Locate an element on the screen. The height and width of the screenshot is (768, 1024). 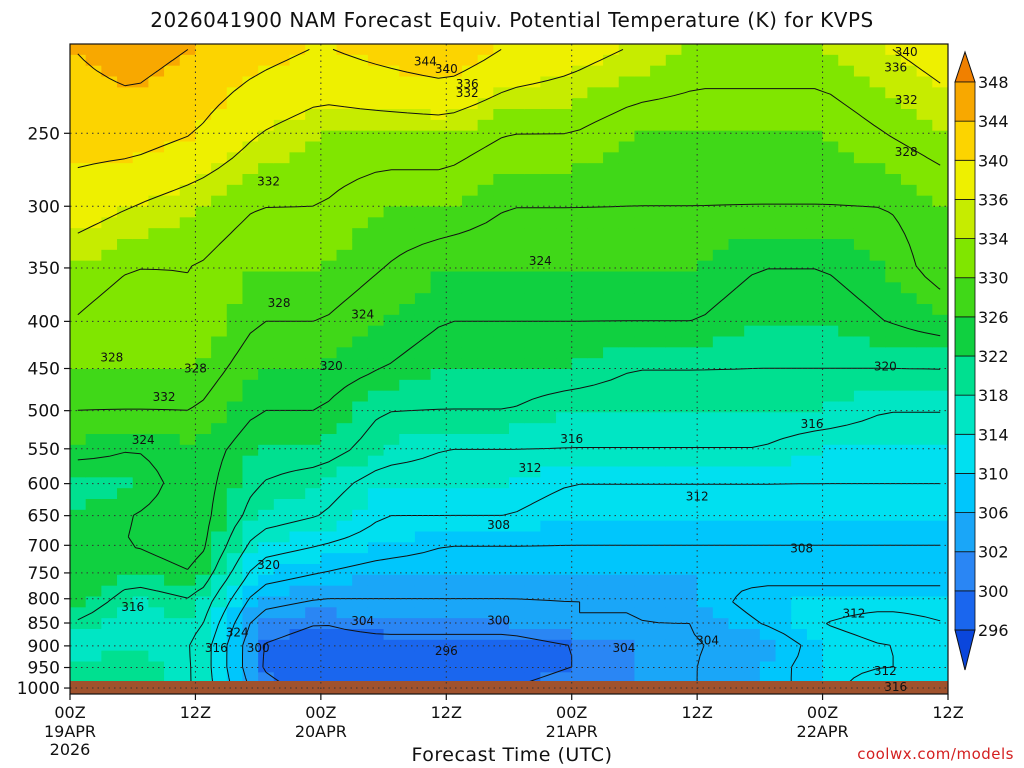
ground-bar is located at coordinates (509, 687).